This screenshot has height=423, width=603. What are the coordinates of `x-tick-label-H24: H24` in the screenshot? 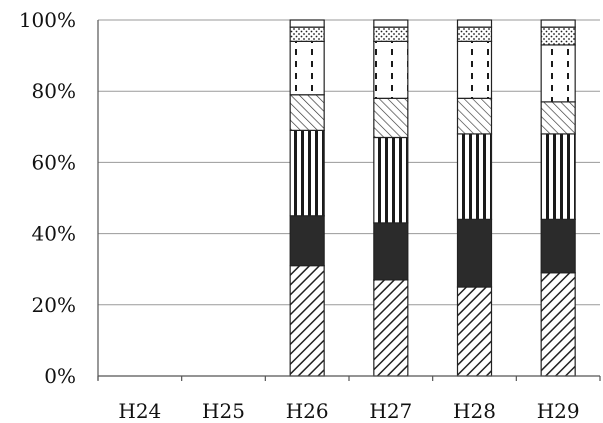 It's located at (139, 411).